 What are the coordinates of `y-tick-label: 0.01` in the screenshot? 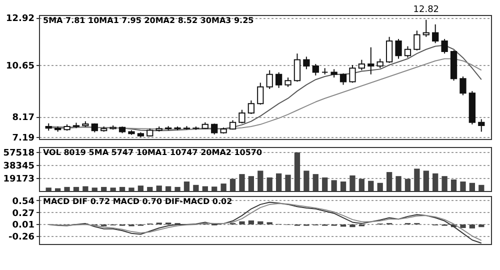 It's located at (23, 225).